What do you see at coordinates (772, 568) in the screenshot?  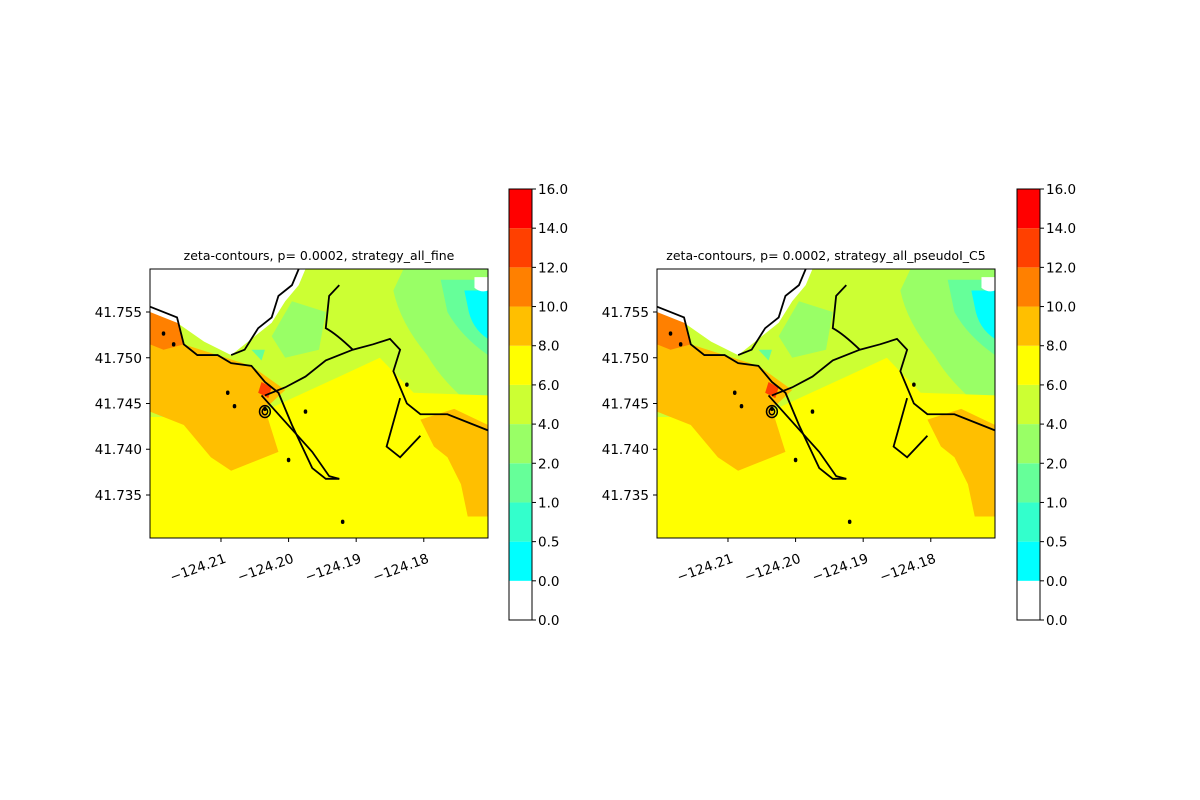 I see `x-tick-label: −124.20` at bounding box center [772, 568].